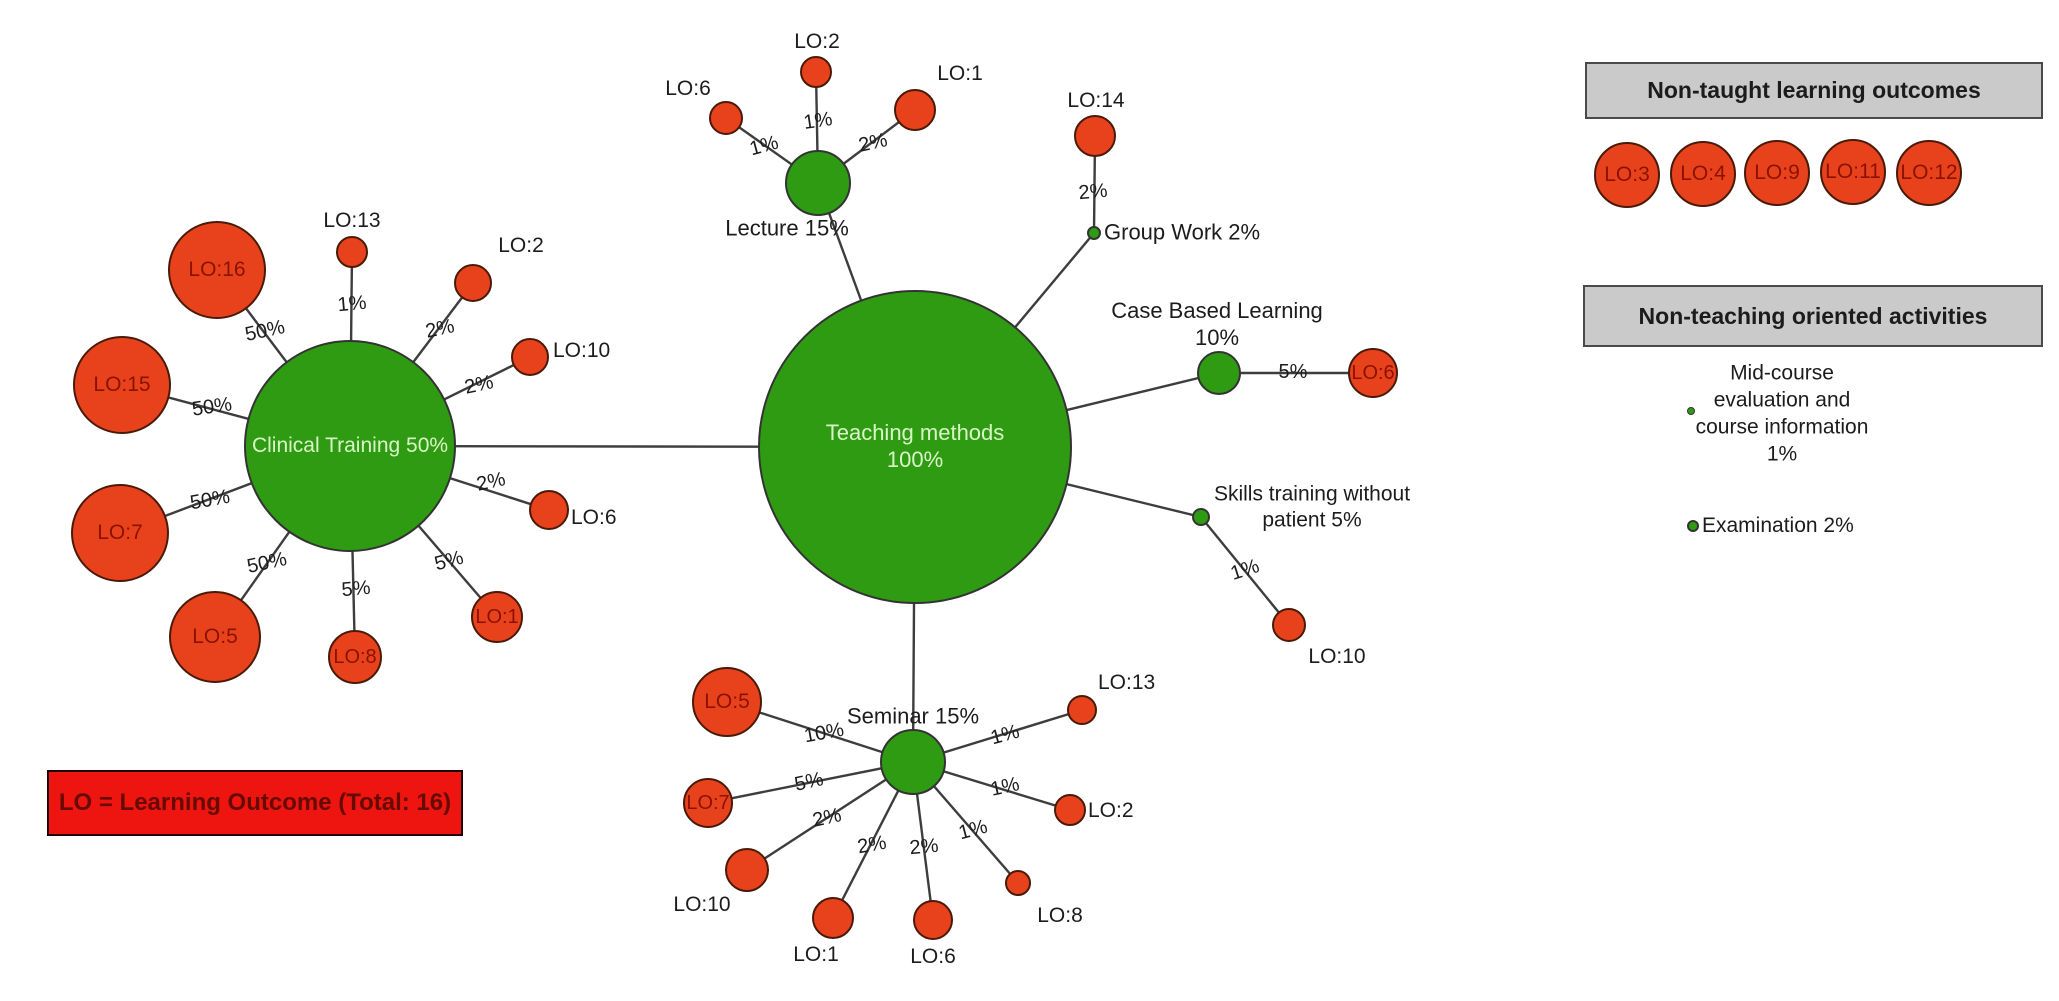  Describe the element at coordinates (1094, 233) in the screenshot. I see `node-groupwork` at that location.